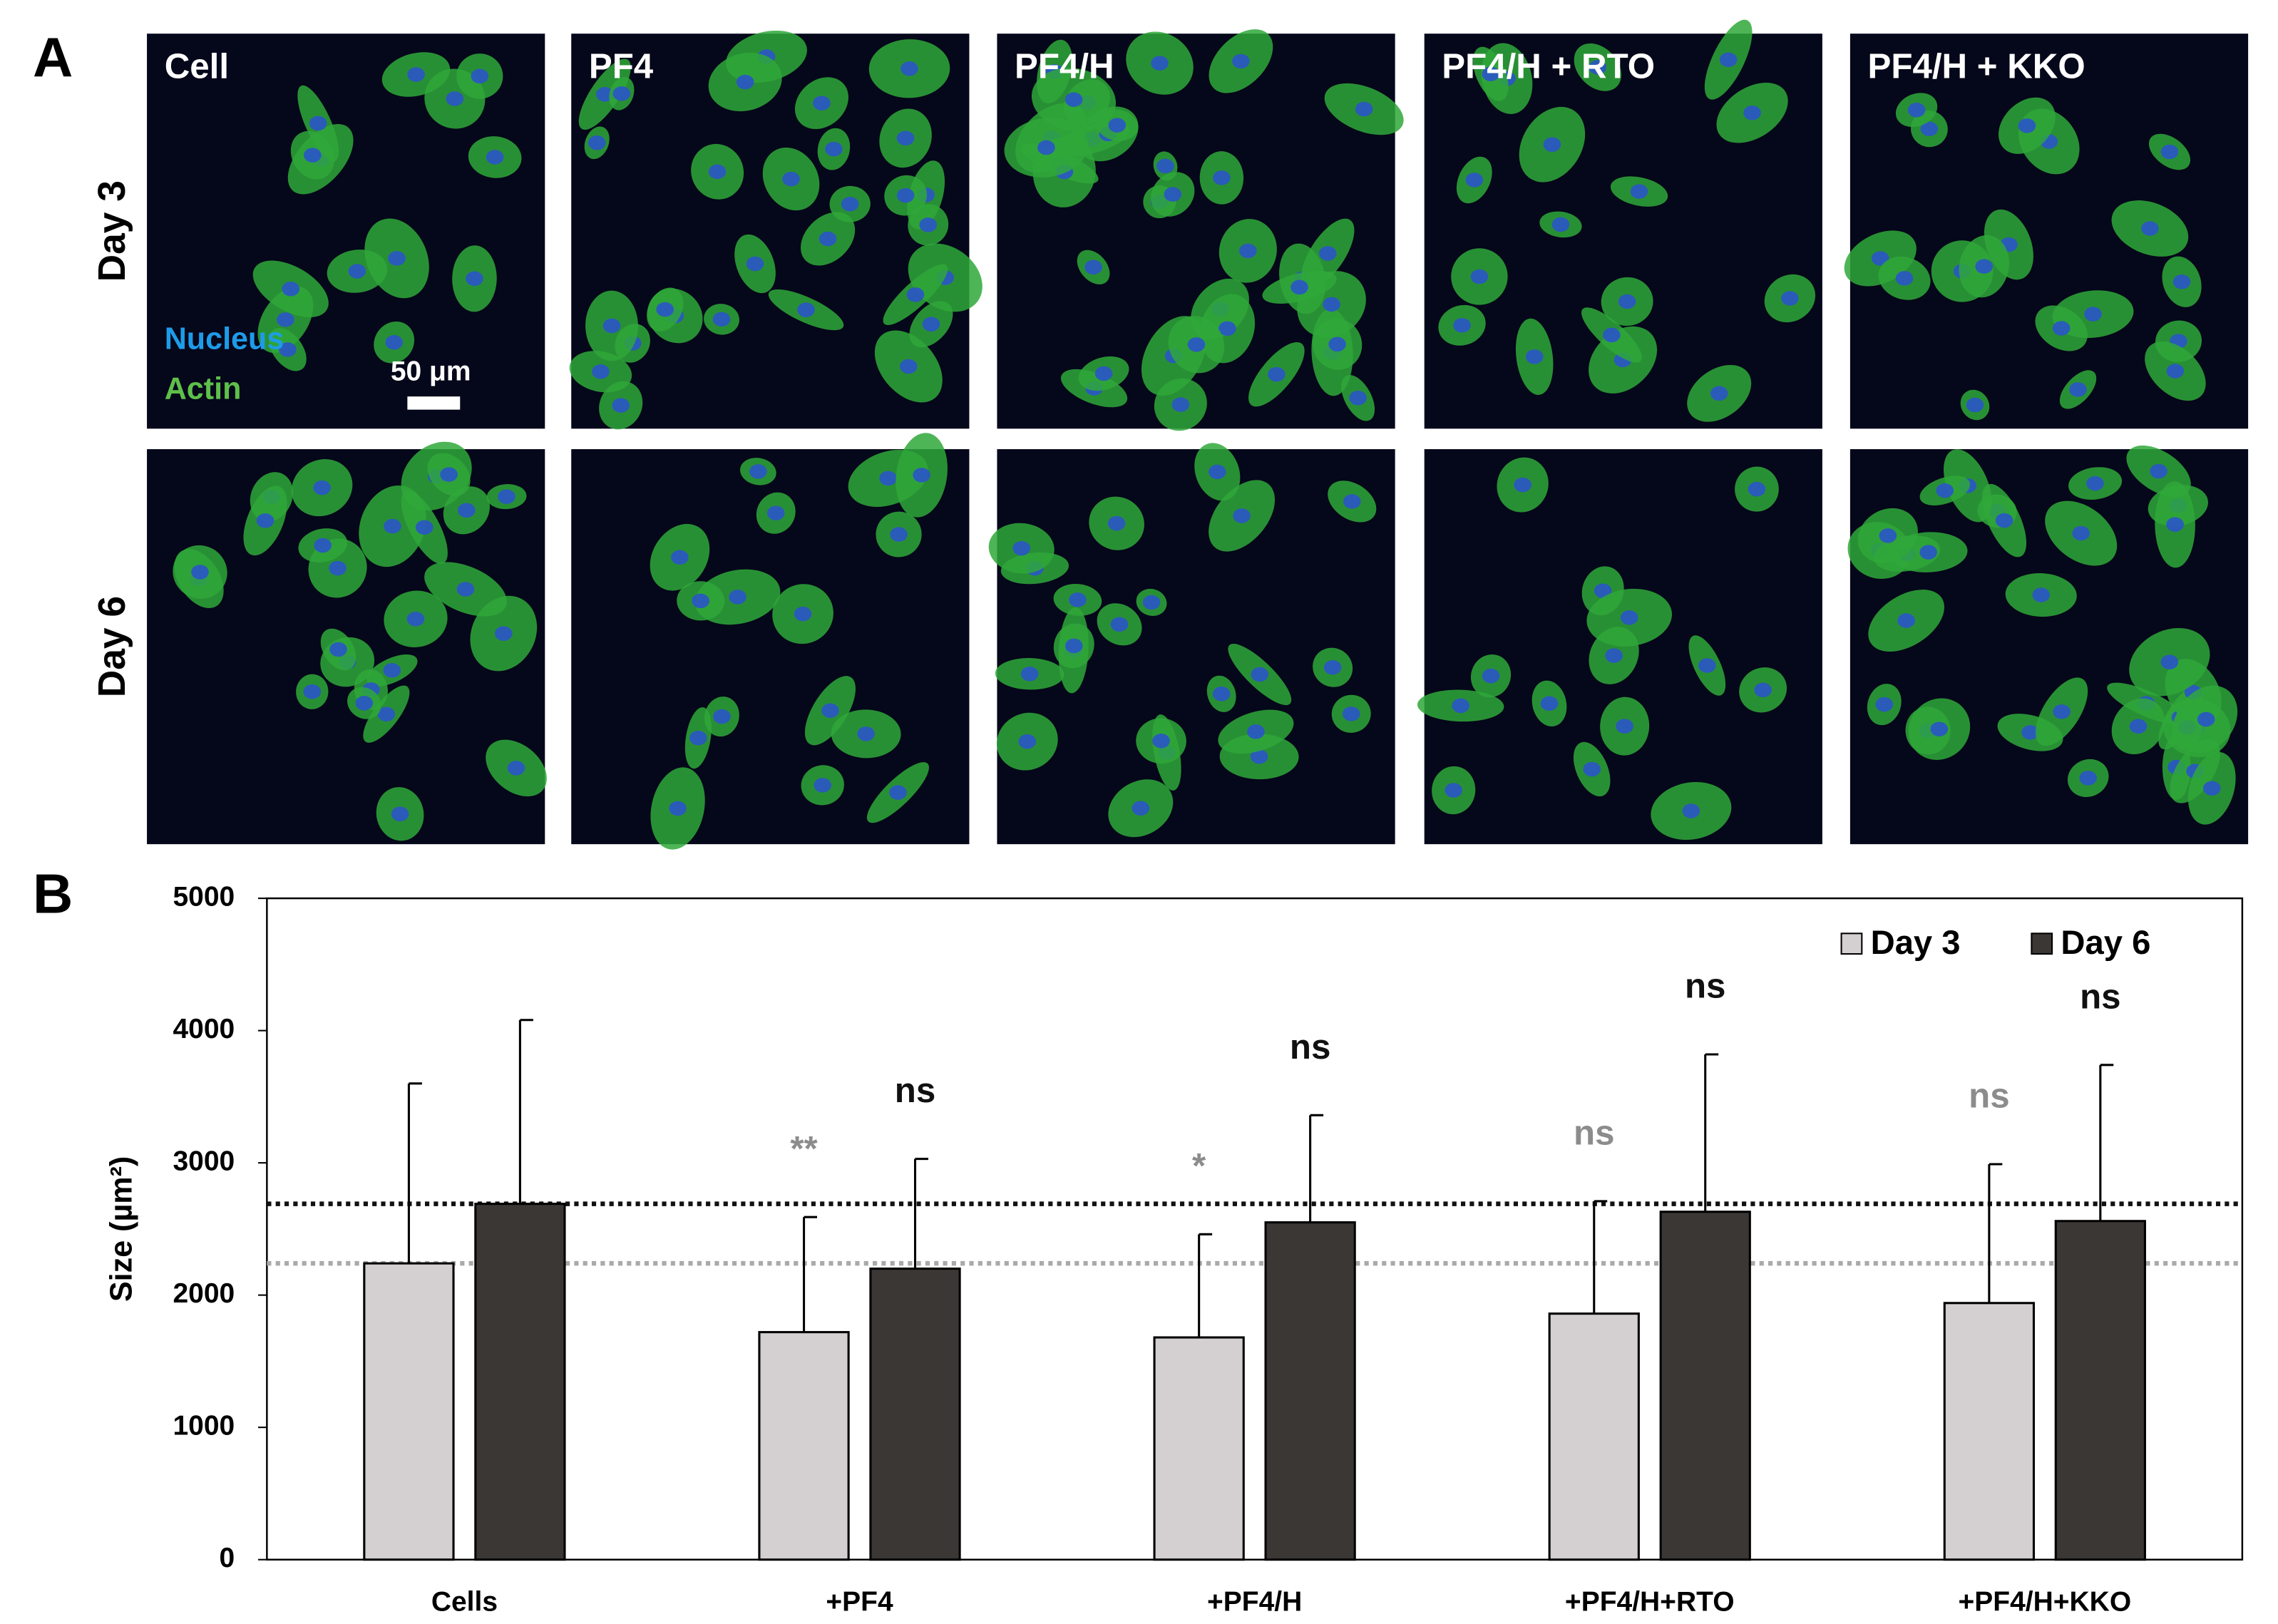 This screenshot has height=1624, width=2278. I want to click on row-label: Day 3, so click(112, 231).